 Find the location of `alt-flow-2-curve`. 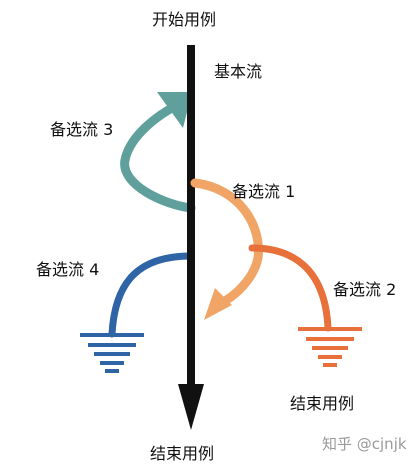

alt-flow-2-curve is located at coordinates (290, 288).